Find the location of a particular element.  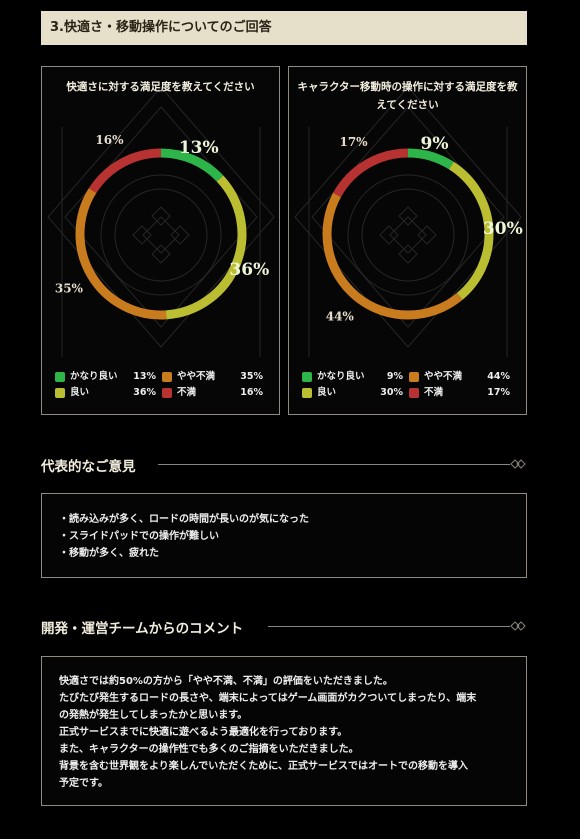

opinion-item: ・スライドパッドでの操作が難しい is located at coordinates (139, 536).